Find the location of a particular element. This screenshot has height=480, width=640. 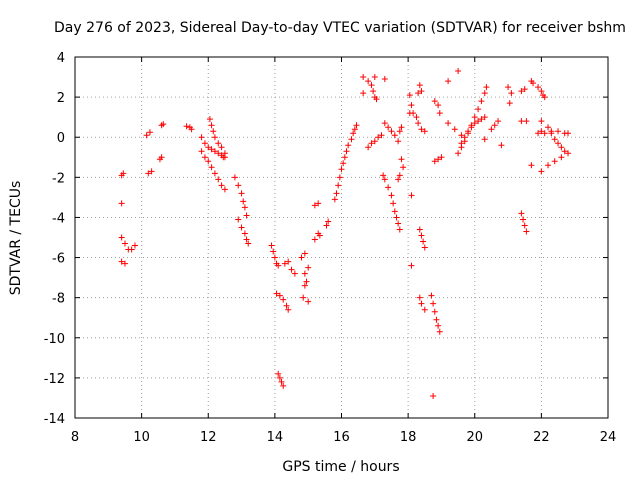

series-s20 is located at coordinates (438, 131).